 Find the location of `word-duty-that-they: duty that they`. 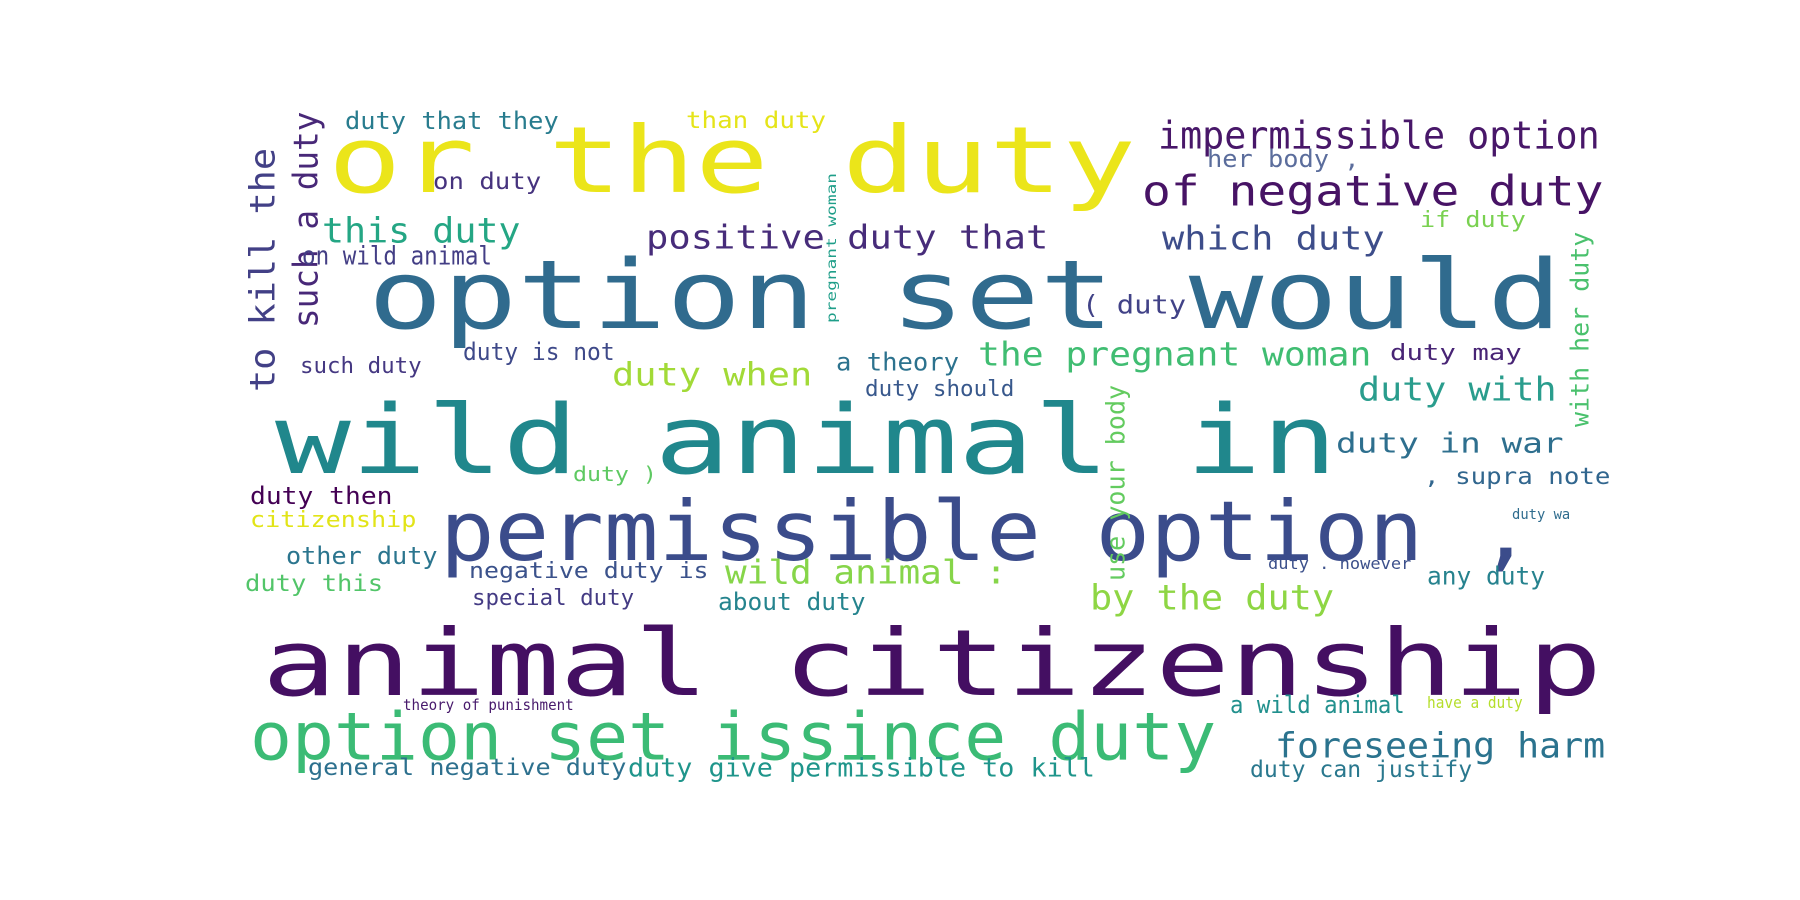

word-duty-that-they: duty that they is located at coordinates (452, 121).